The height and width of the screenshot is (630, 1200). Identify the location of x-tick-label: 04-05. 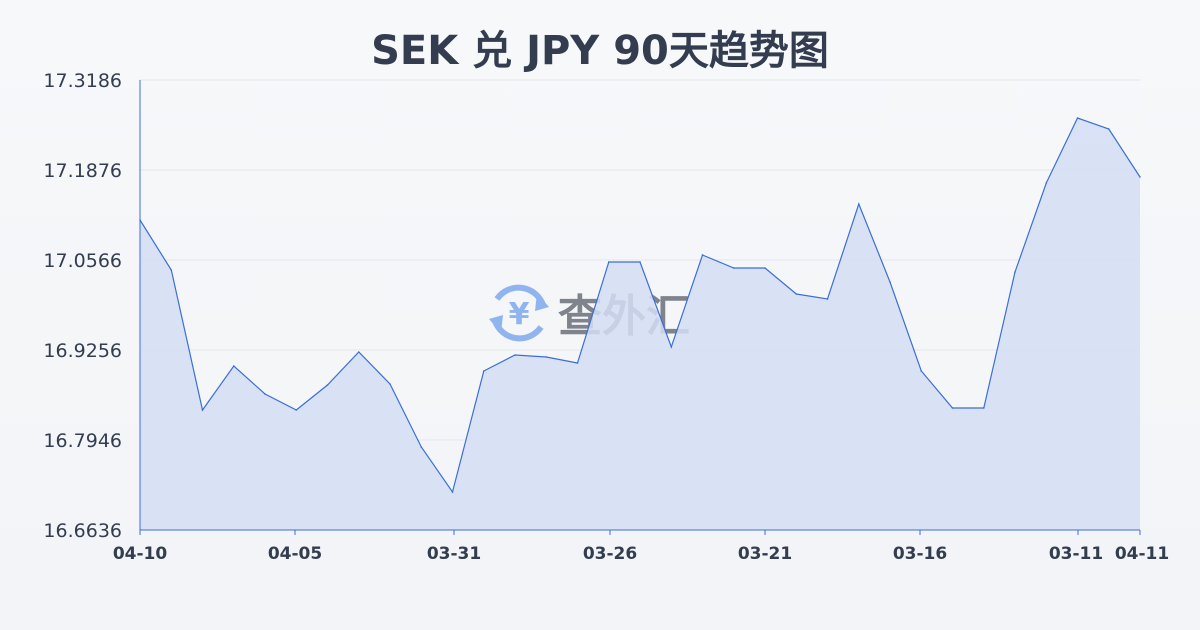
(295, 554).